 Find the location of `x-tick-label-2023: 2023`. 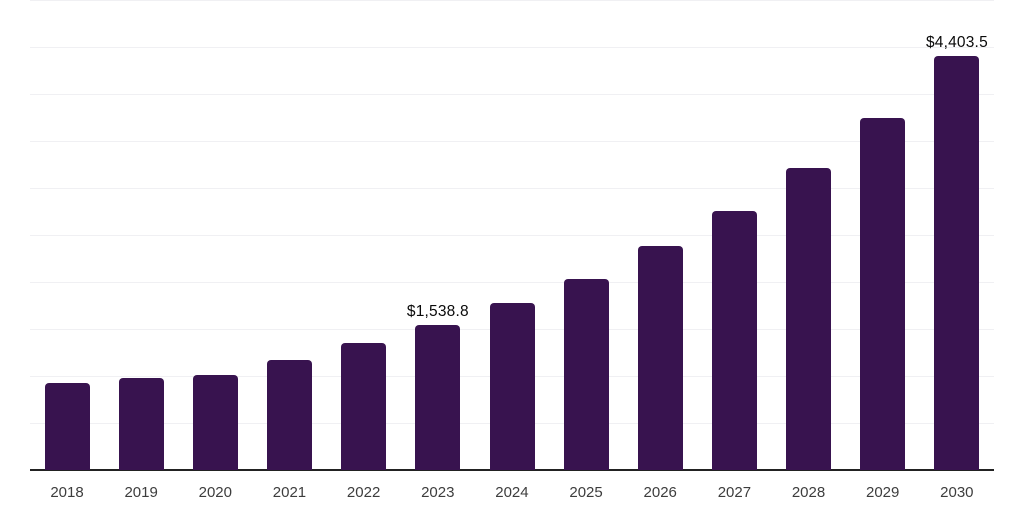

x-tick-label-2023: 2023 is located at coordinates (438, 492).